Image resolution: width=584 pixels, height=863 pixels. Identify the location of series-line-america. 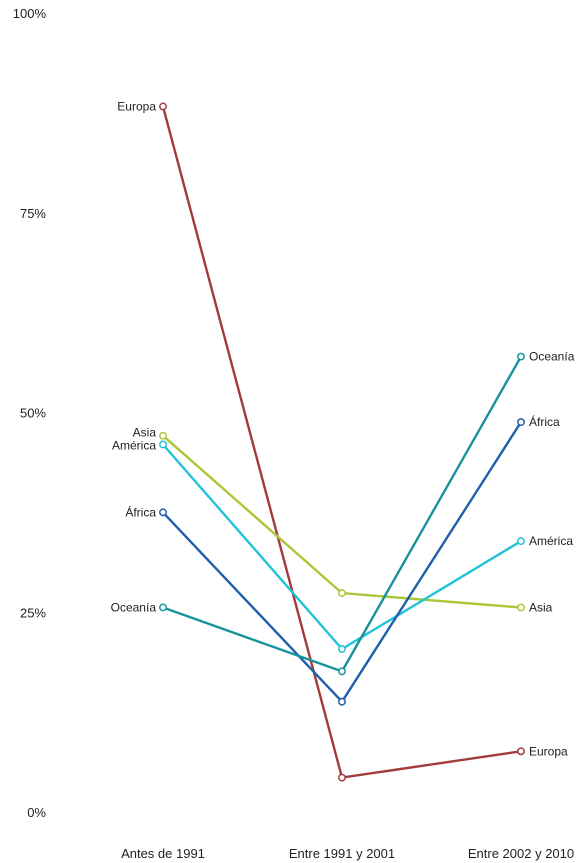
(342, 547).